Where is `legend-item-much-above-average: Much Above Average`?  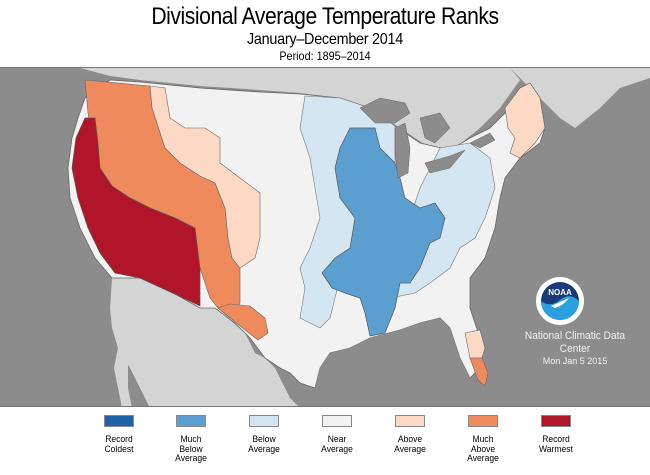 legend-item-much-above-average: Much Above Average is located at coordinates (483, 439).